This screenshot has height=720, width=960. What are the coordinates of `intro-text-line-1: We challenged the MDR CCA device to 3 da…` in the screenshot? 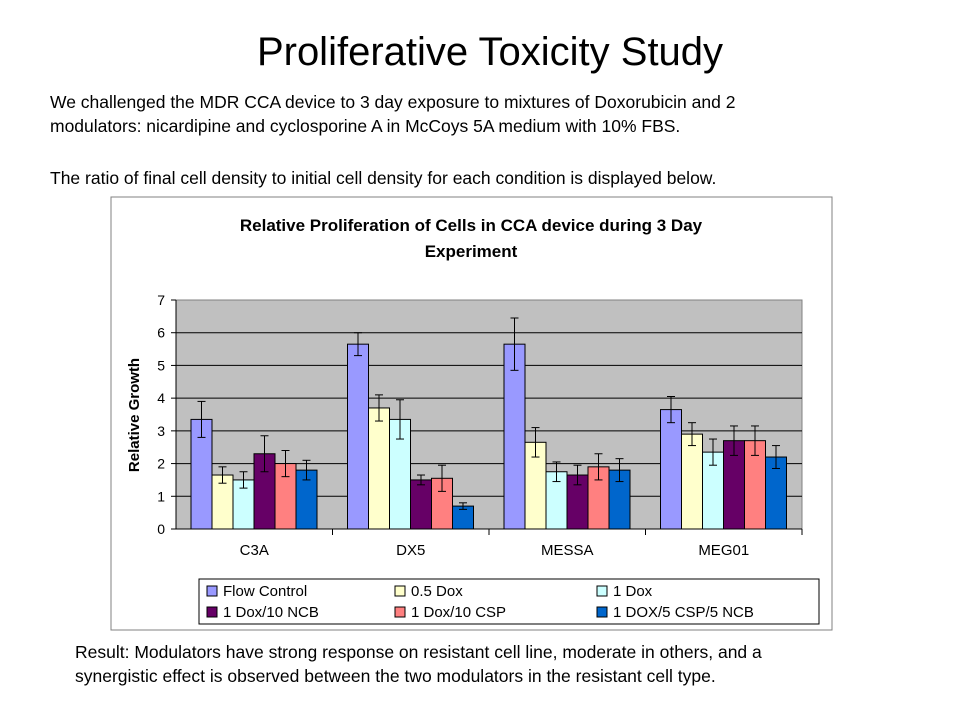 It's located at (393, 102).